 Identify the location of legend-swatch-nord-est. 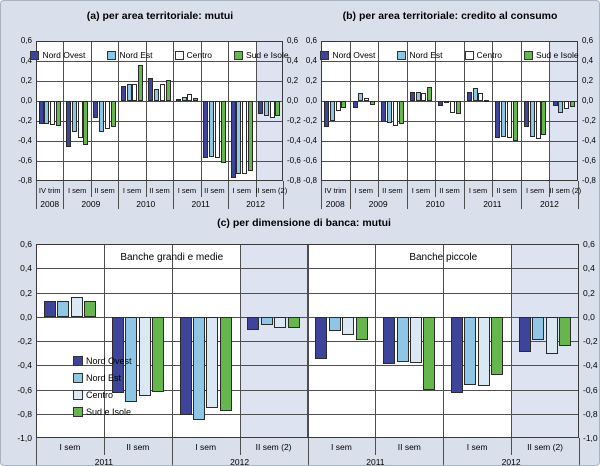
(78, 378).